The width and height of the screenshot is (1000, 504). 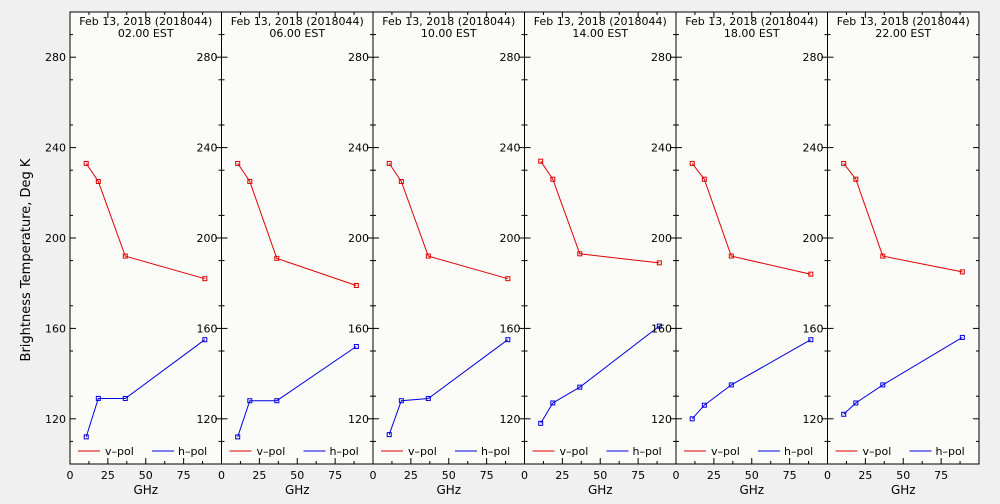 I want to click on panel-subtitle: 06.00 EST, so click(x=297, y=33).